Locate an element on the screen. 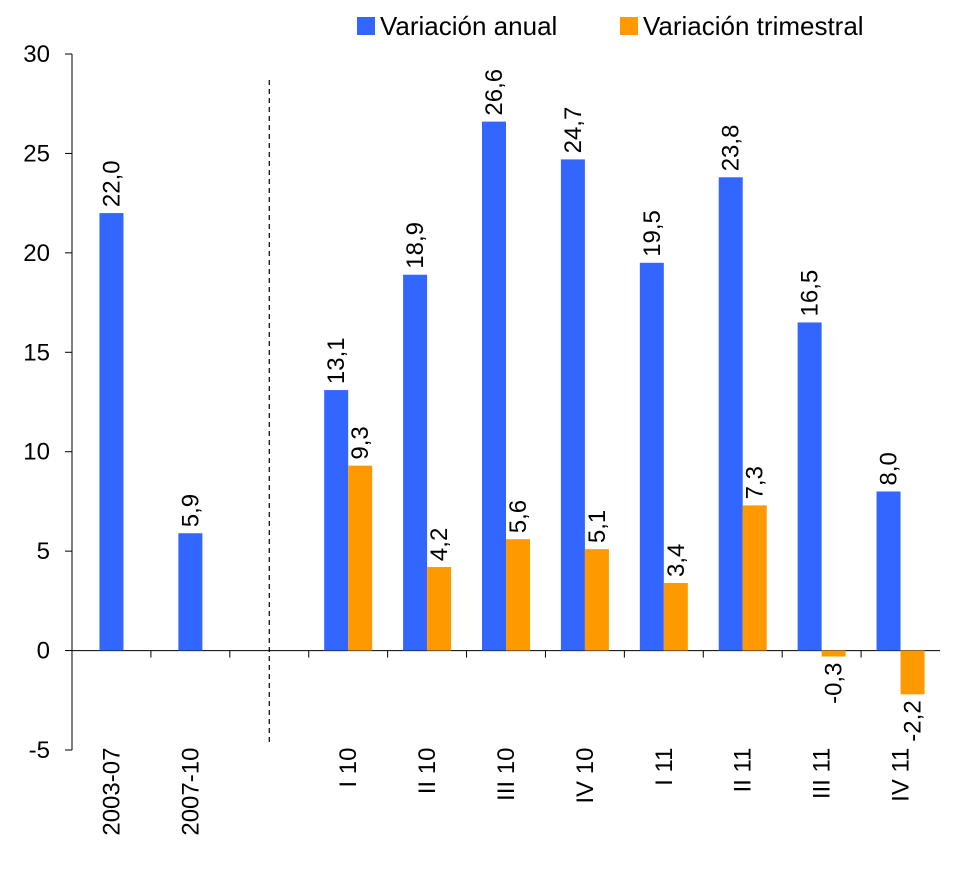  data-label-anual: 18,9 is located at coordinates (415, 245).